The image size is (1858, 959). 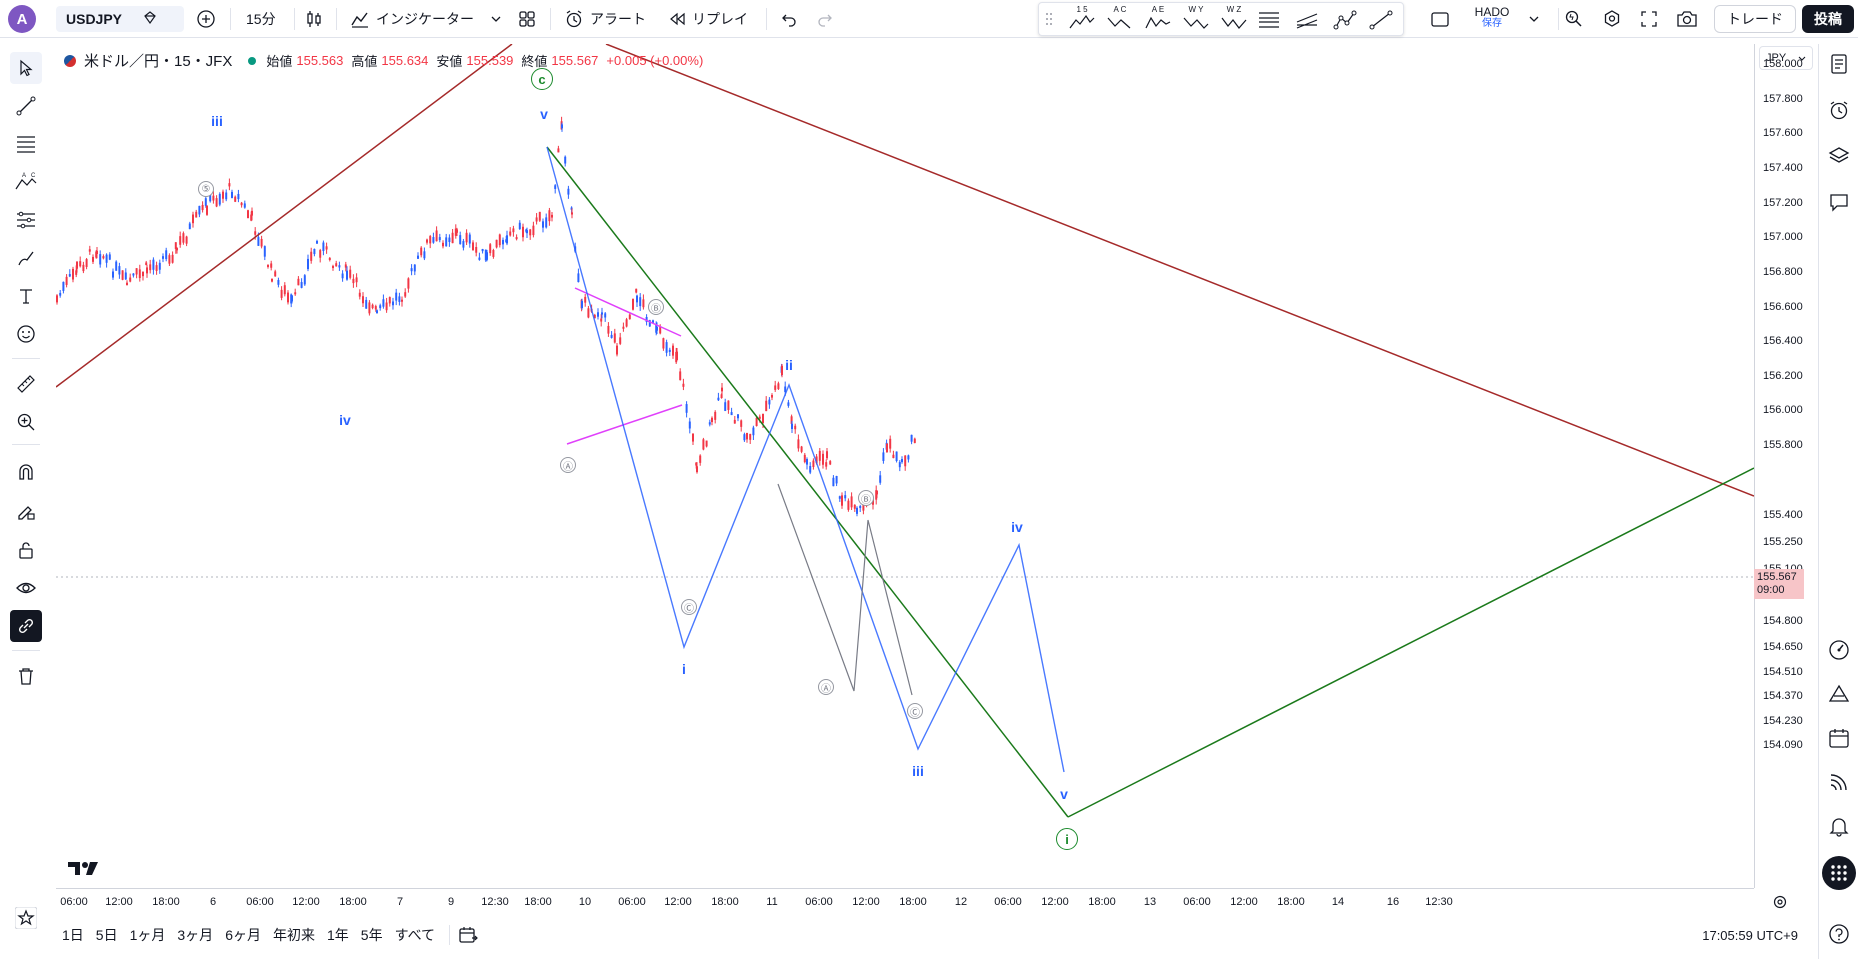 What do you see at coordinates (26, 68) in the screenshot?
I see `cursor-arrow-icon` at bounding box center [26, 68].